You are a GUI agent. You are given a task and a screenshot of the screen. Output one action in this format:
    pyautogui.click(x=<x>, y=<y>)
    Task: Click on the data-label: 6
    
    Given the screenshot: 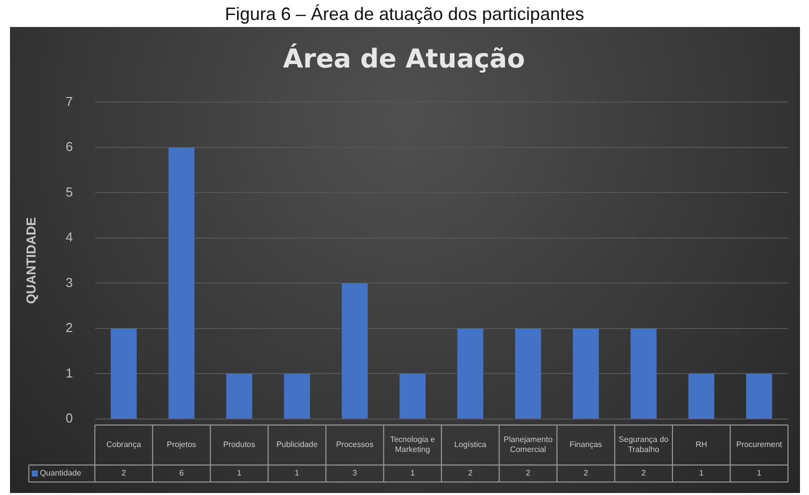 What is the action you would take?
    pyautogui.click(x=181, y=473)
    